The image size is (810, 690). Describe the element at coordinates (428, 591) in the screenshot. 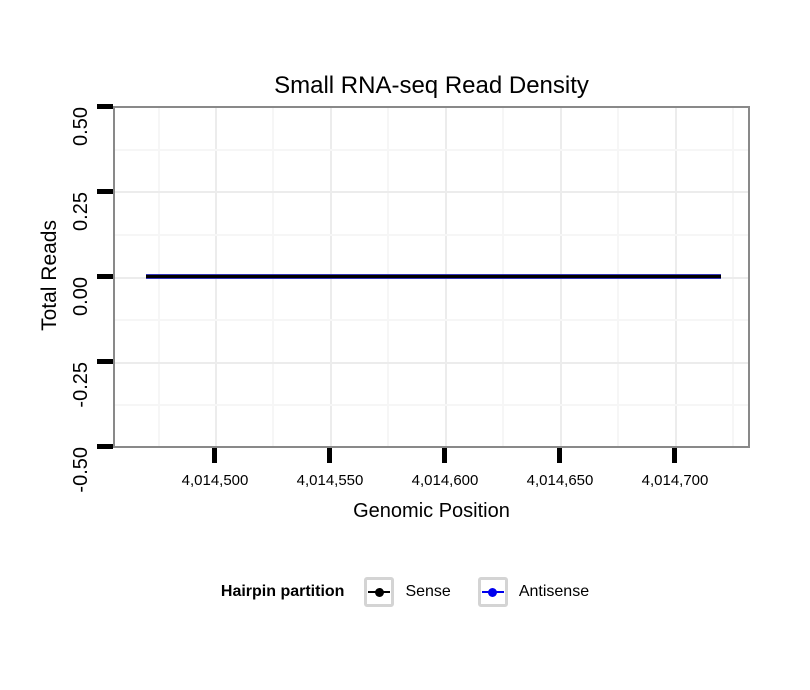

I see `legend-label-sense: Sense` at that location.